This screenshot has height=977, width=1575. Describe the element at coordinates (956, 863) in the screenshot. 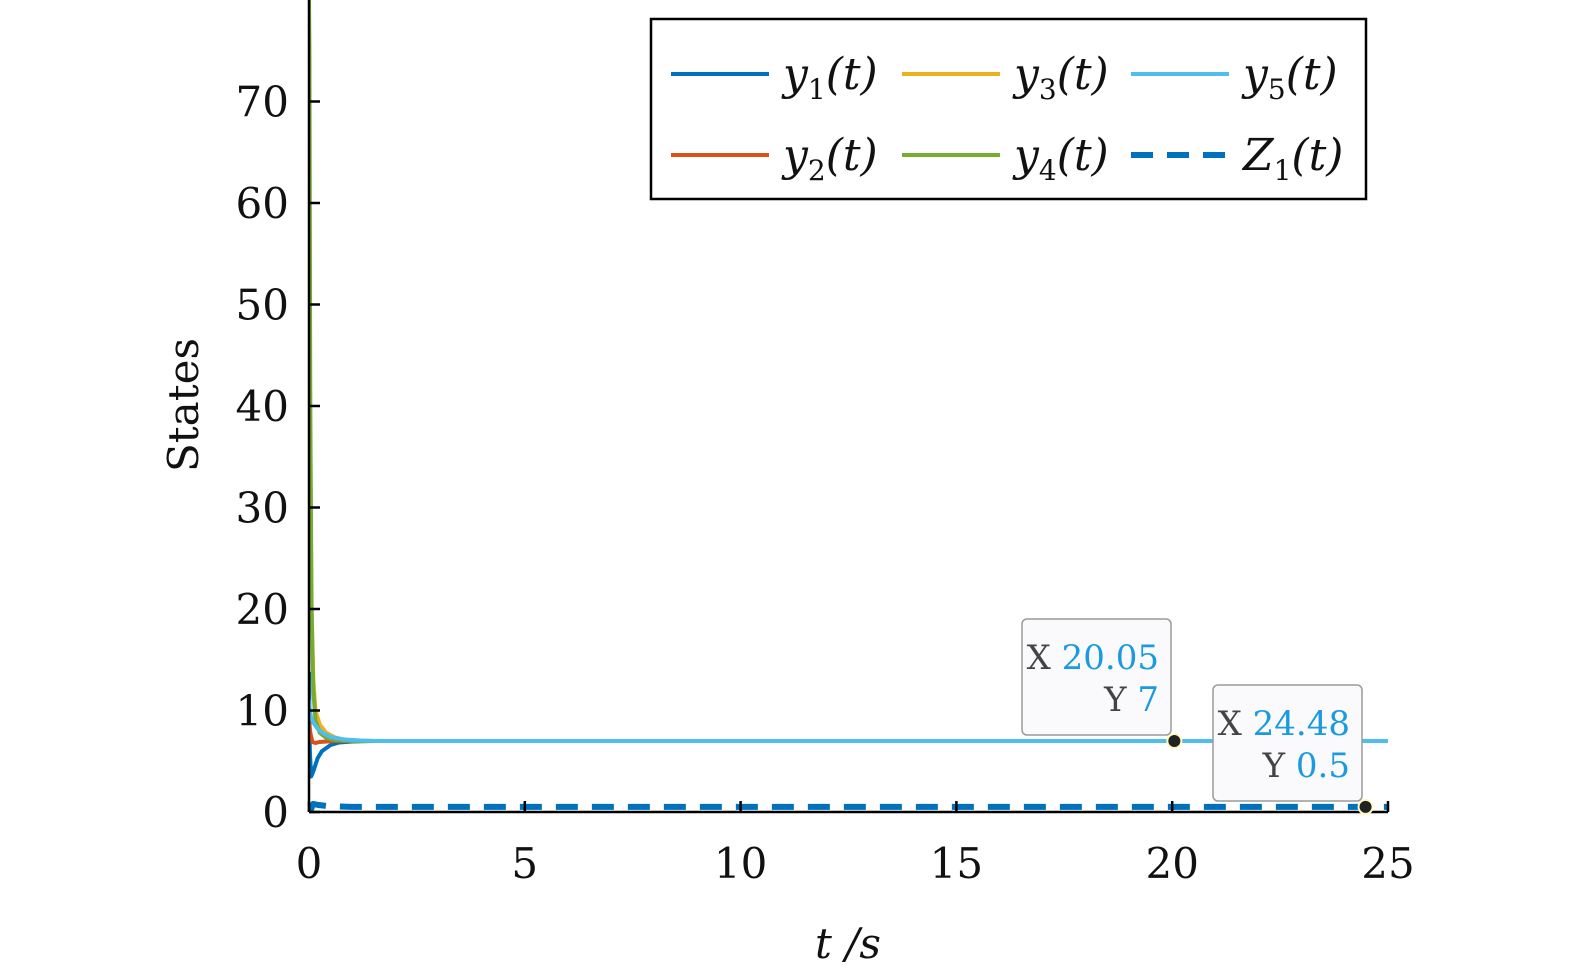

I see `x-tick-label: 15` at that location.